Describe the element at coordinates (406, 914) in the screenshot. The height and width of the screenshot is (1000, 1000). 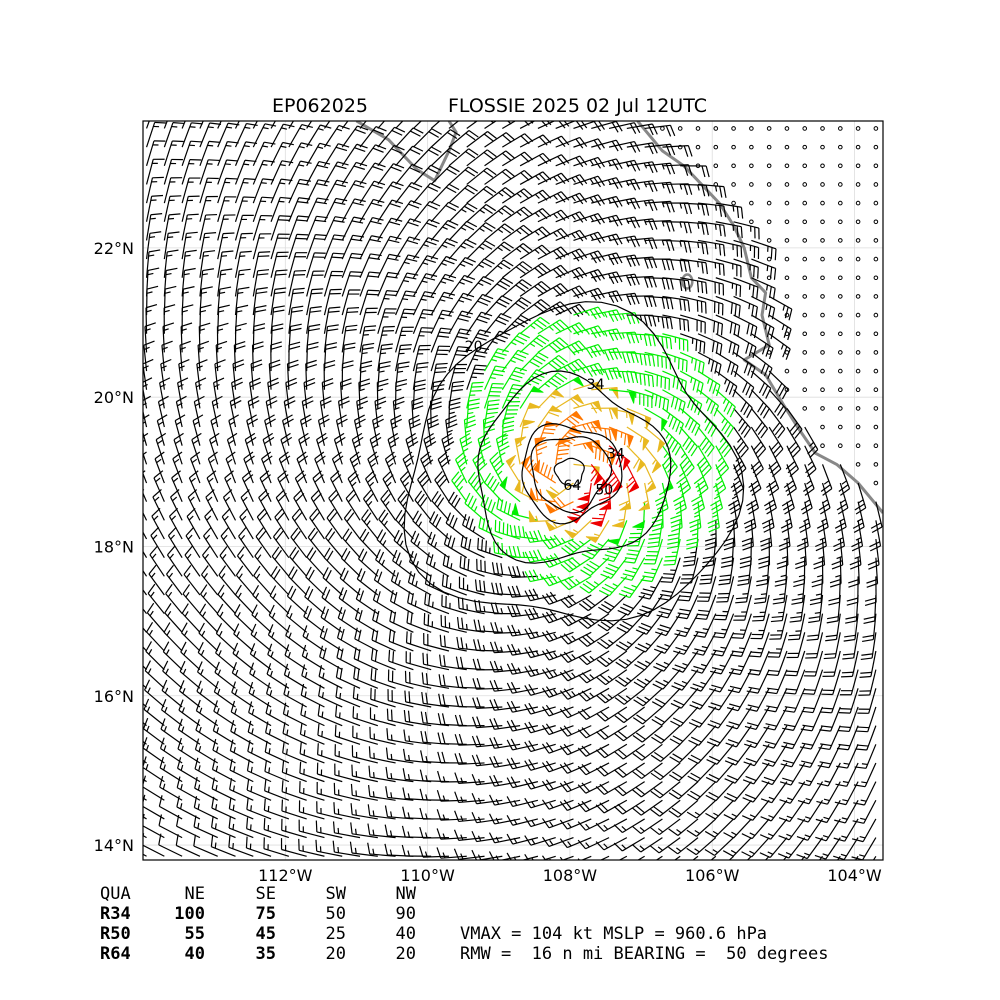
I see `table-cell-r34-nw: 90` at that location.